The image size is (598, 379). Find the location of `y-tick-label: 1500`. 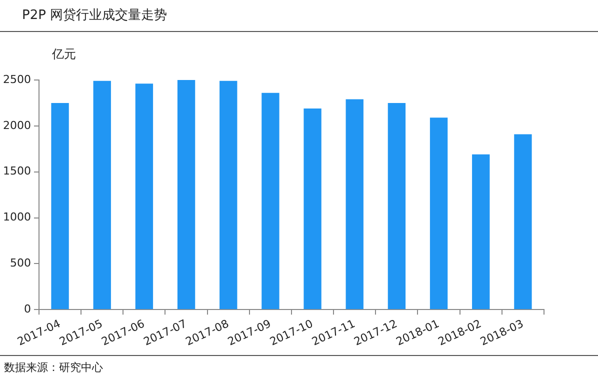

y-tick-label: 1500 is located at coordinates (16, 171).